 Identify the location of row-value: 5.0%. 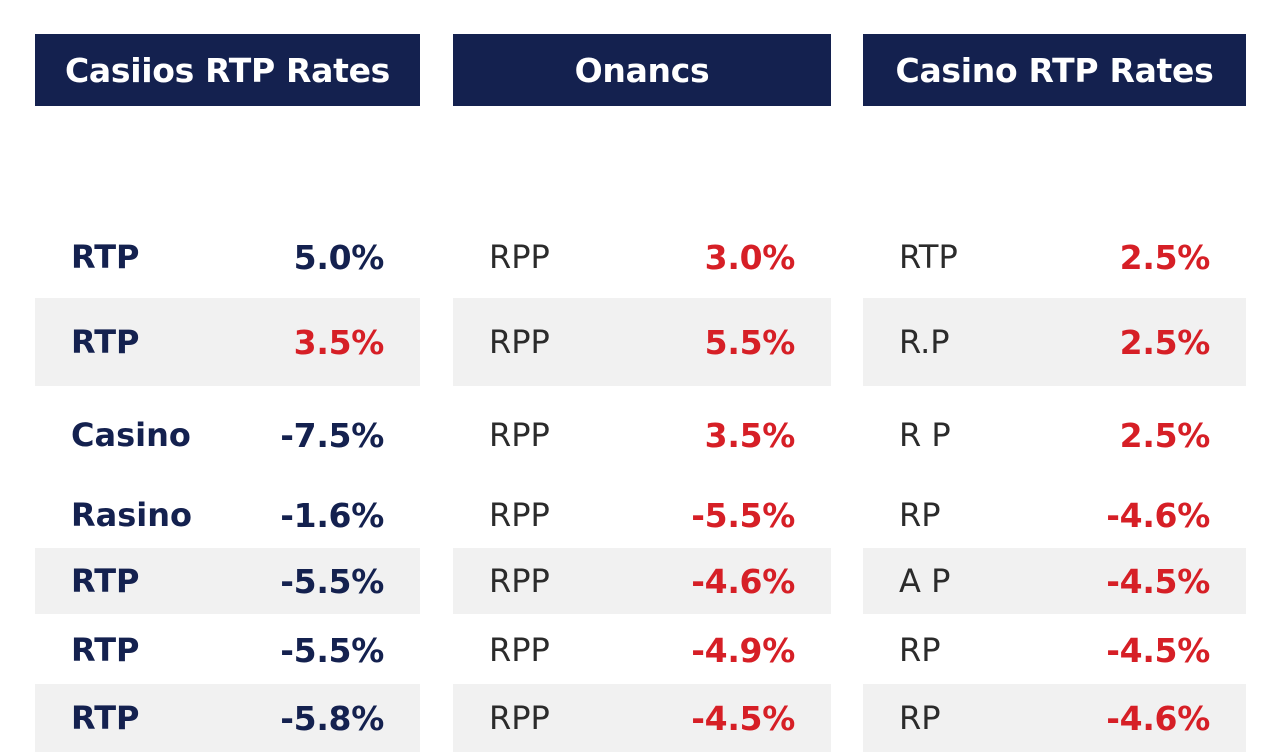
(339, 257).